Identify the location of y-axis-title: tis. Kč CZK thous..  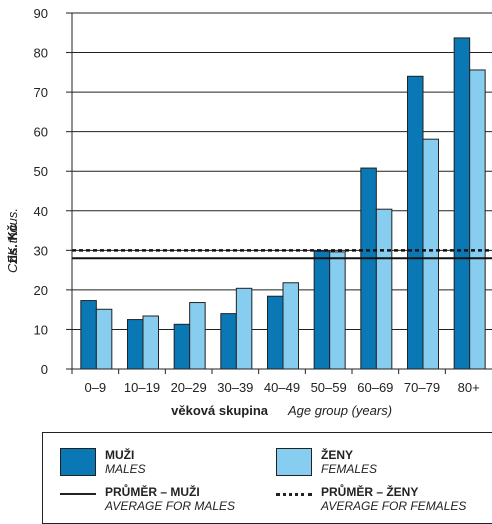
(12, 240).